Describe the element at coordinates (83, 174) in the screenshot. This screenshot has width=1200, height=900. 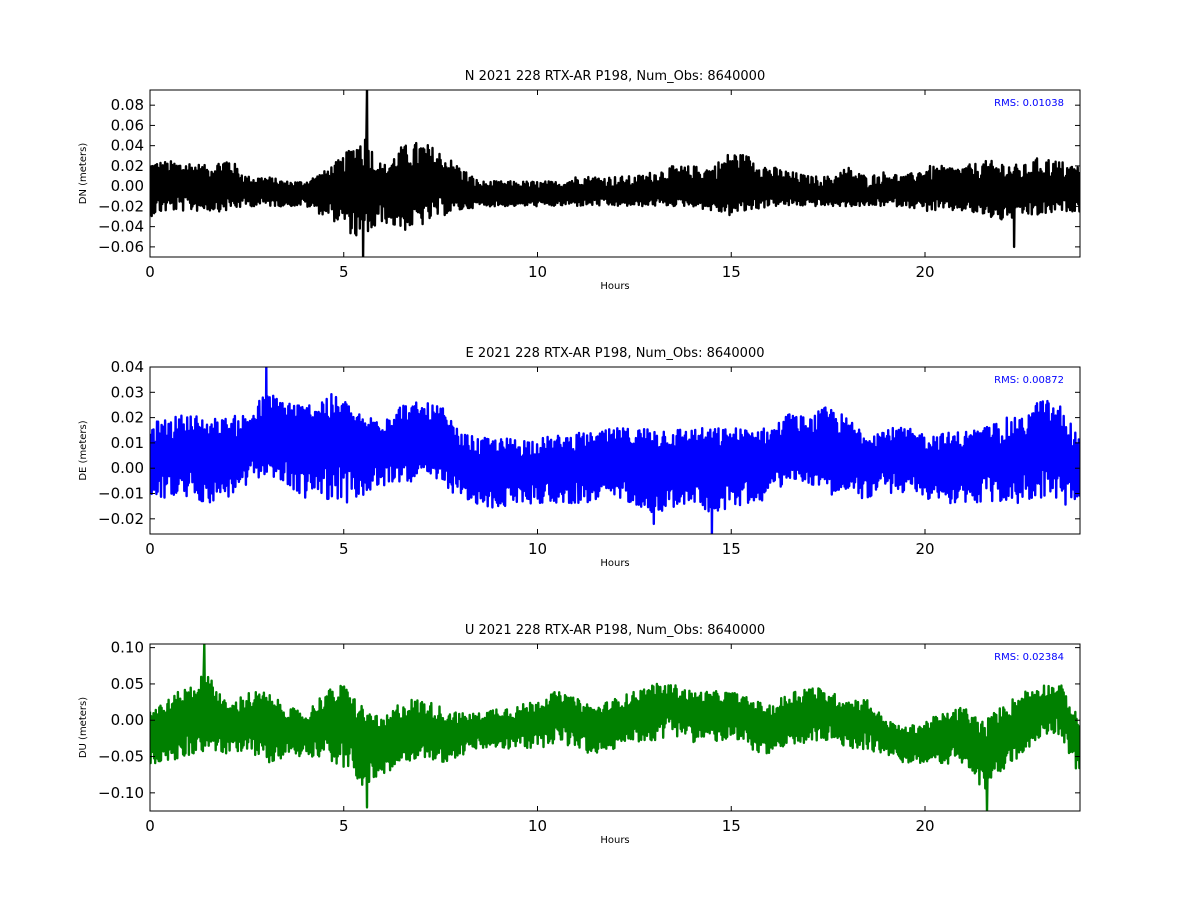
I see `y-axis-label: DN (meters)` at that location.